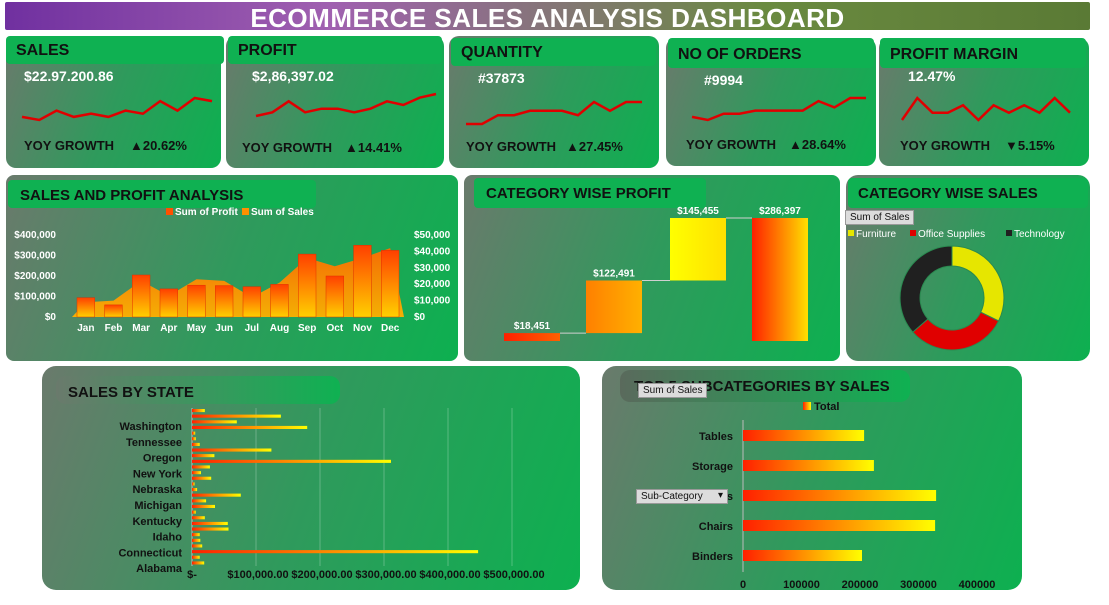  What do you see at coordinates (282, 212) in the screenshot?
I see `legend-sales: Sum of Sales` at bounding box center [282, 212].